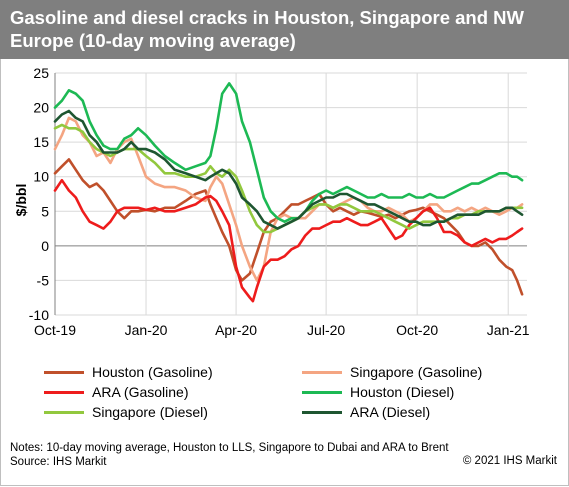  I want to click on x-tick-label: Jan-20, so click(146, 330).